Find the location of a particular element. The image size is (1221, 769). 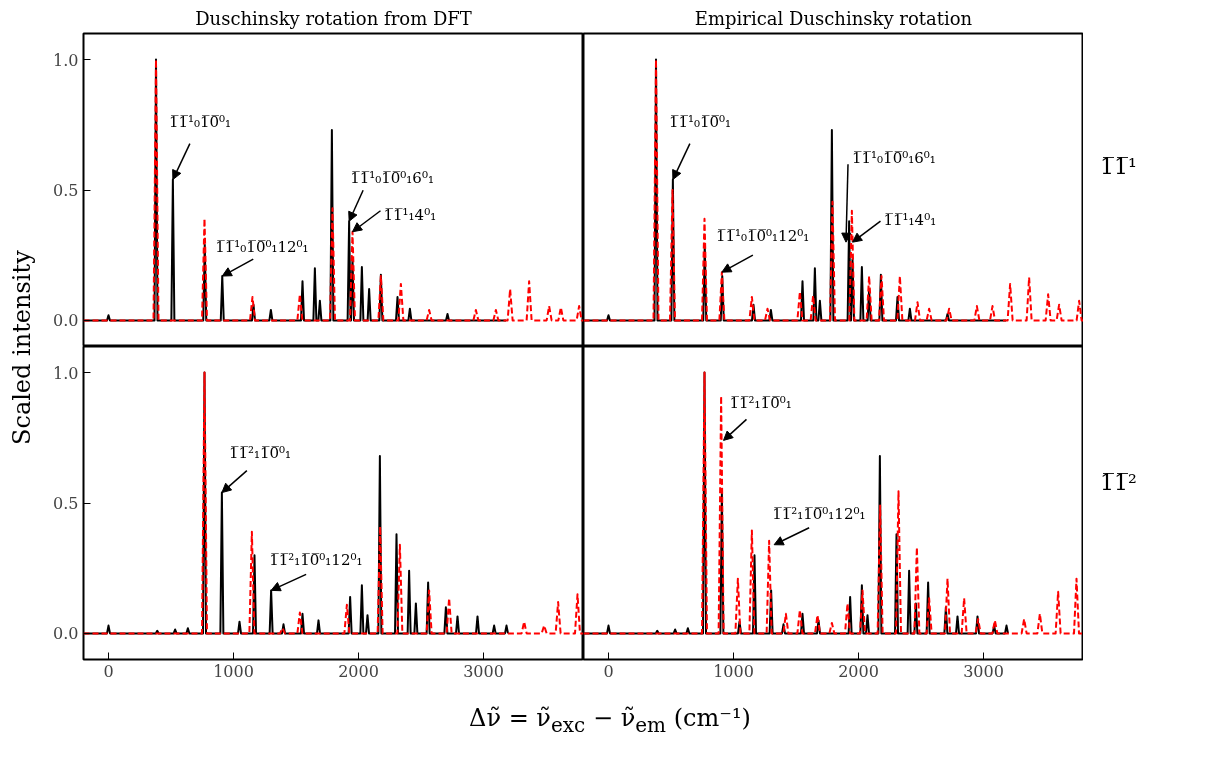

text: 1̅1̅¹ is located at coordinates (1118, 167).